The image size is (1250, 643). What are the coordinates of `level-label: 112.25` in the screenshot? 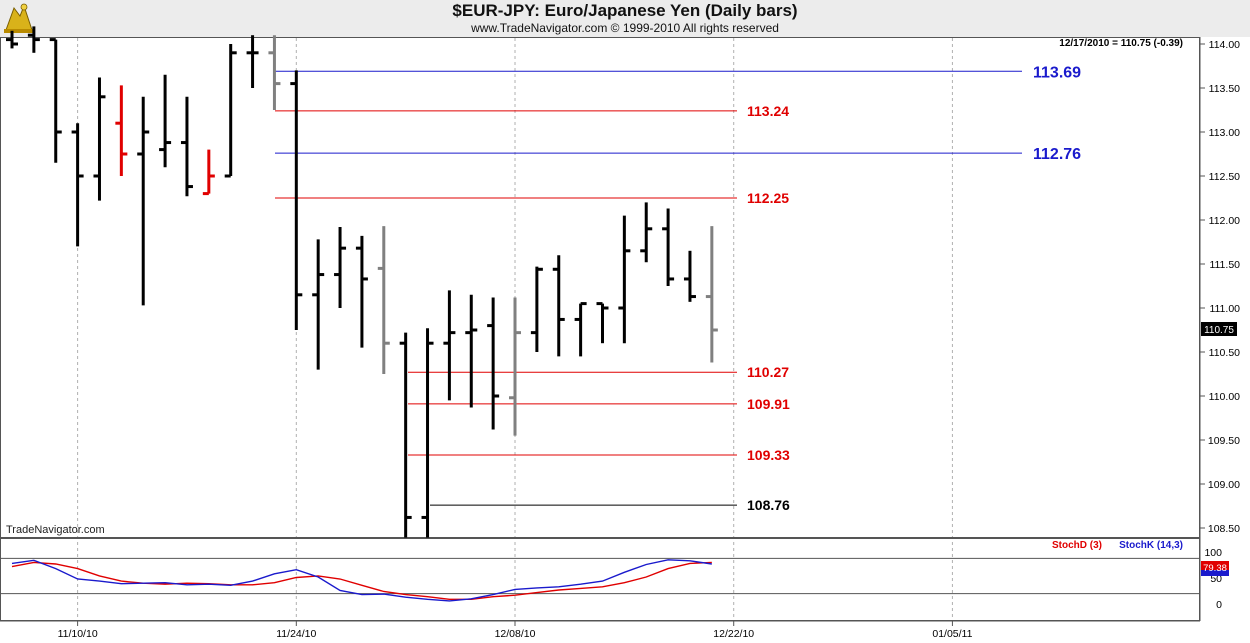 It's located at (768, 198).